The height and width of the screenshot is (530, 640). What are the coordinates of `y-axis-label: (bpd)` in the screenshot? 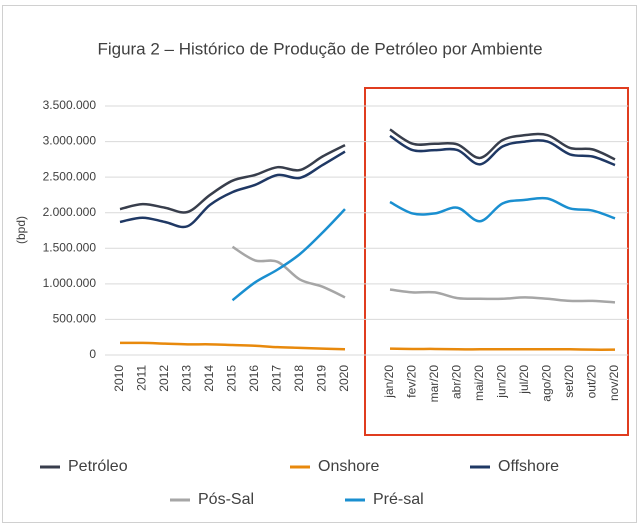 It's located at (21, 230).